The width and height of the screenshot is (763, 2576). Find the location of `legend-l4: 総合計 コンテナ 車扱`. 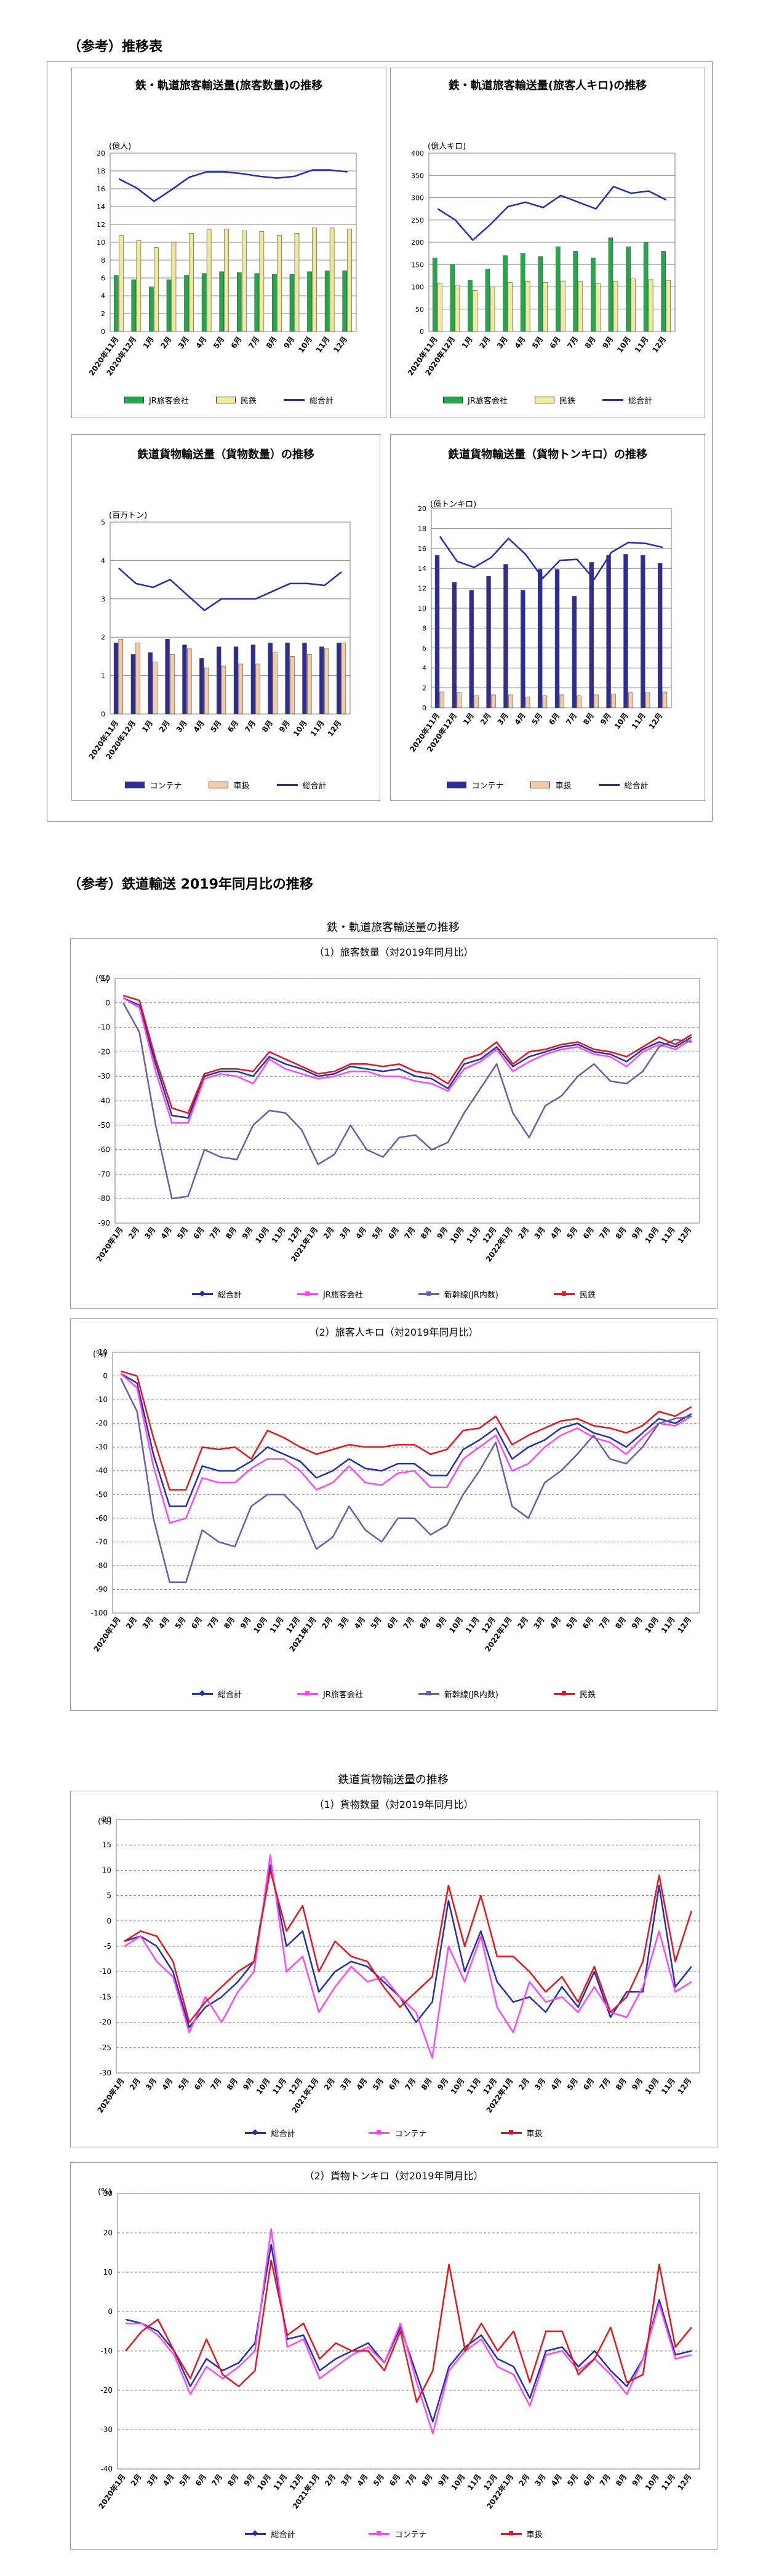

legend-l4: 総合計 コンテナ 車扱 is located at coordinates (394, 2534).